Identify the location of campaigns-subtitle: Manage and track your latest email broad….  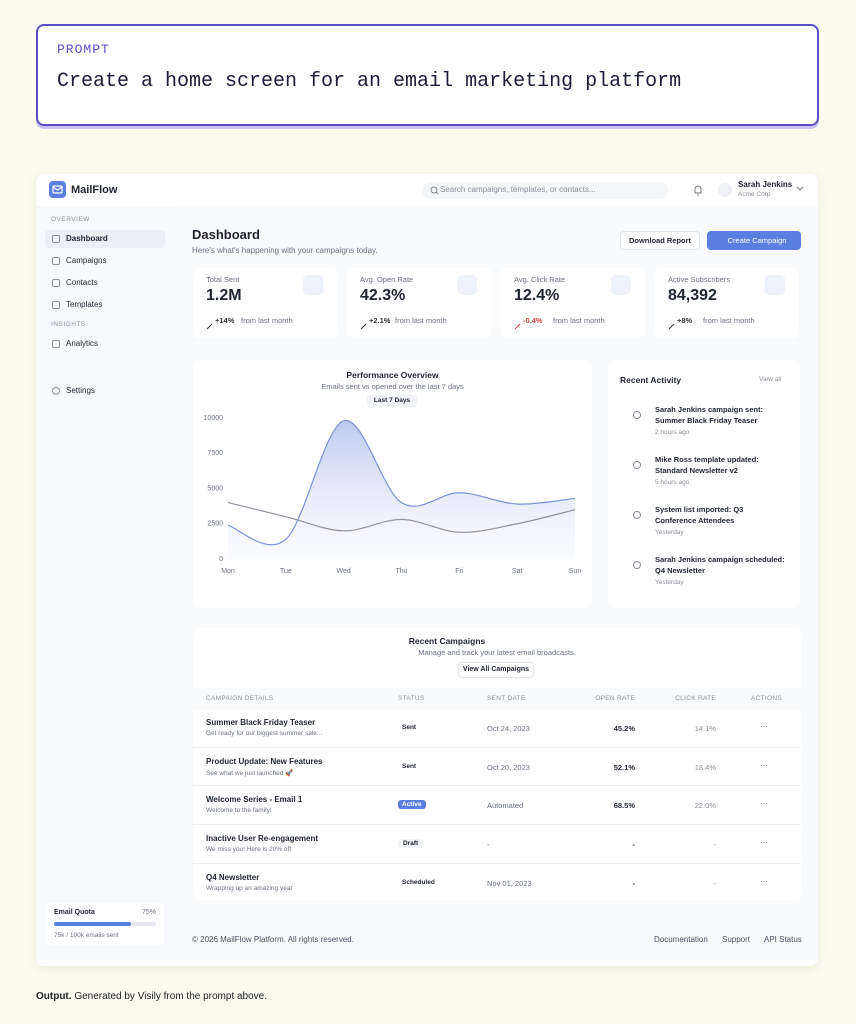
(497, 652).